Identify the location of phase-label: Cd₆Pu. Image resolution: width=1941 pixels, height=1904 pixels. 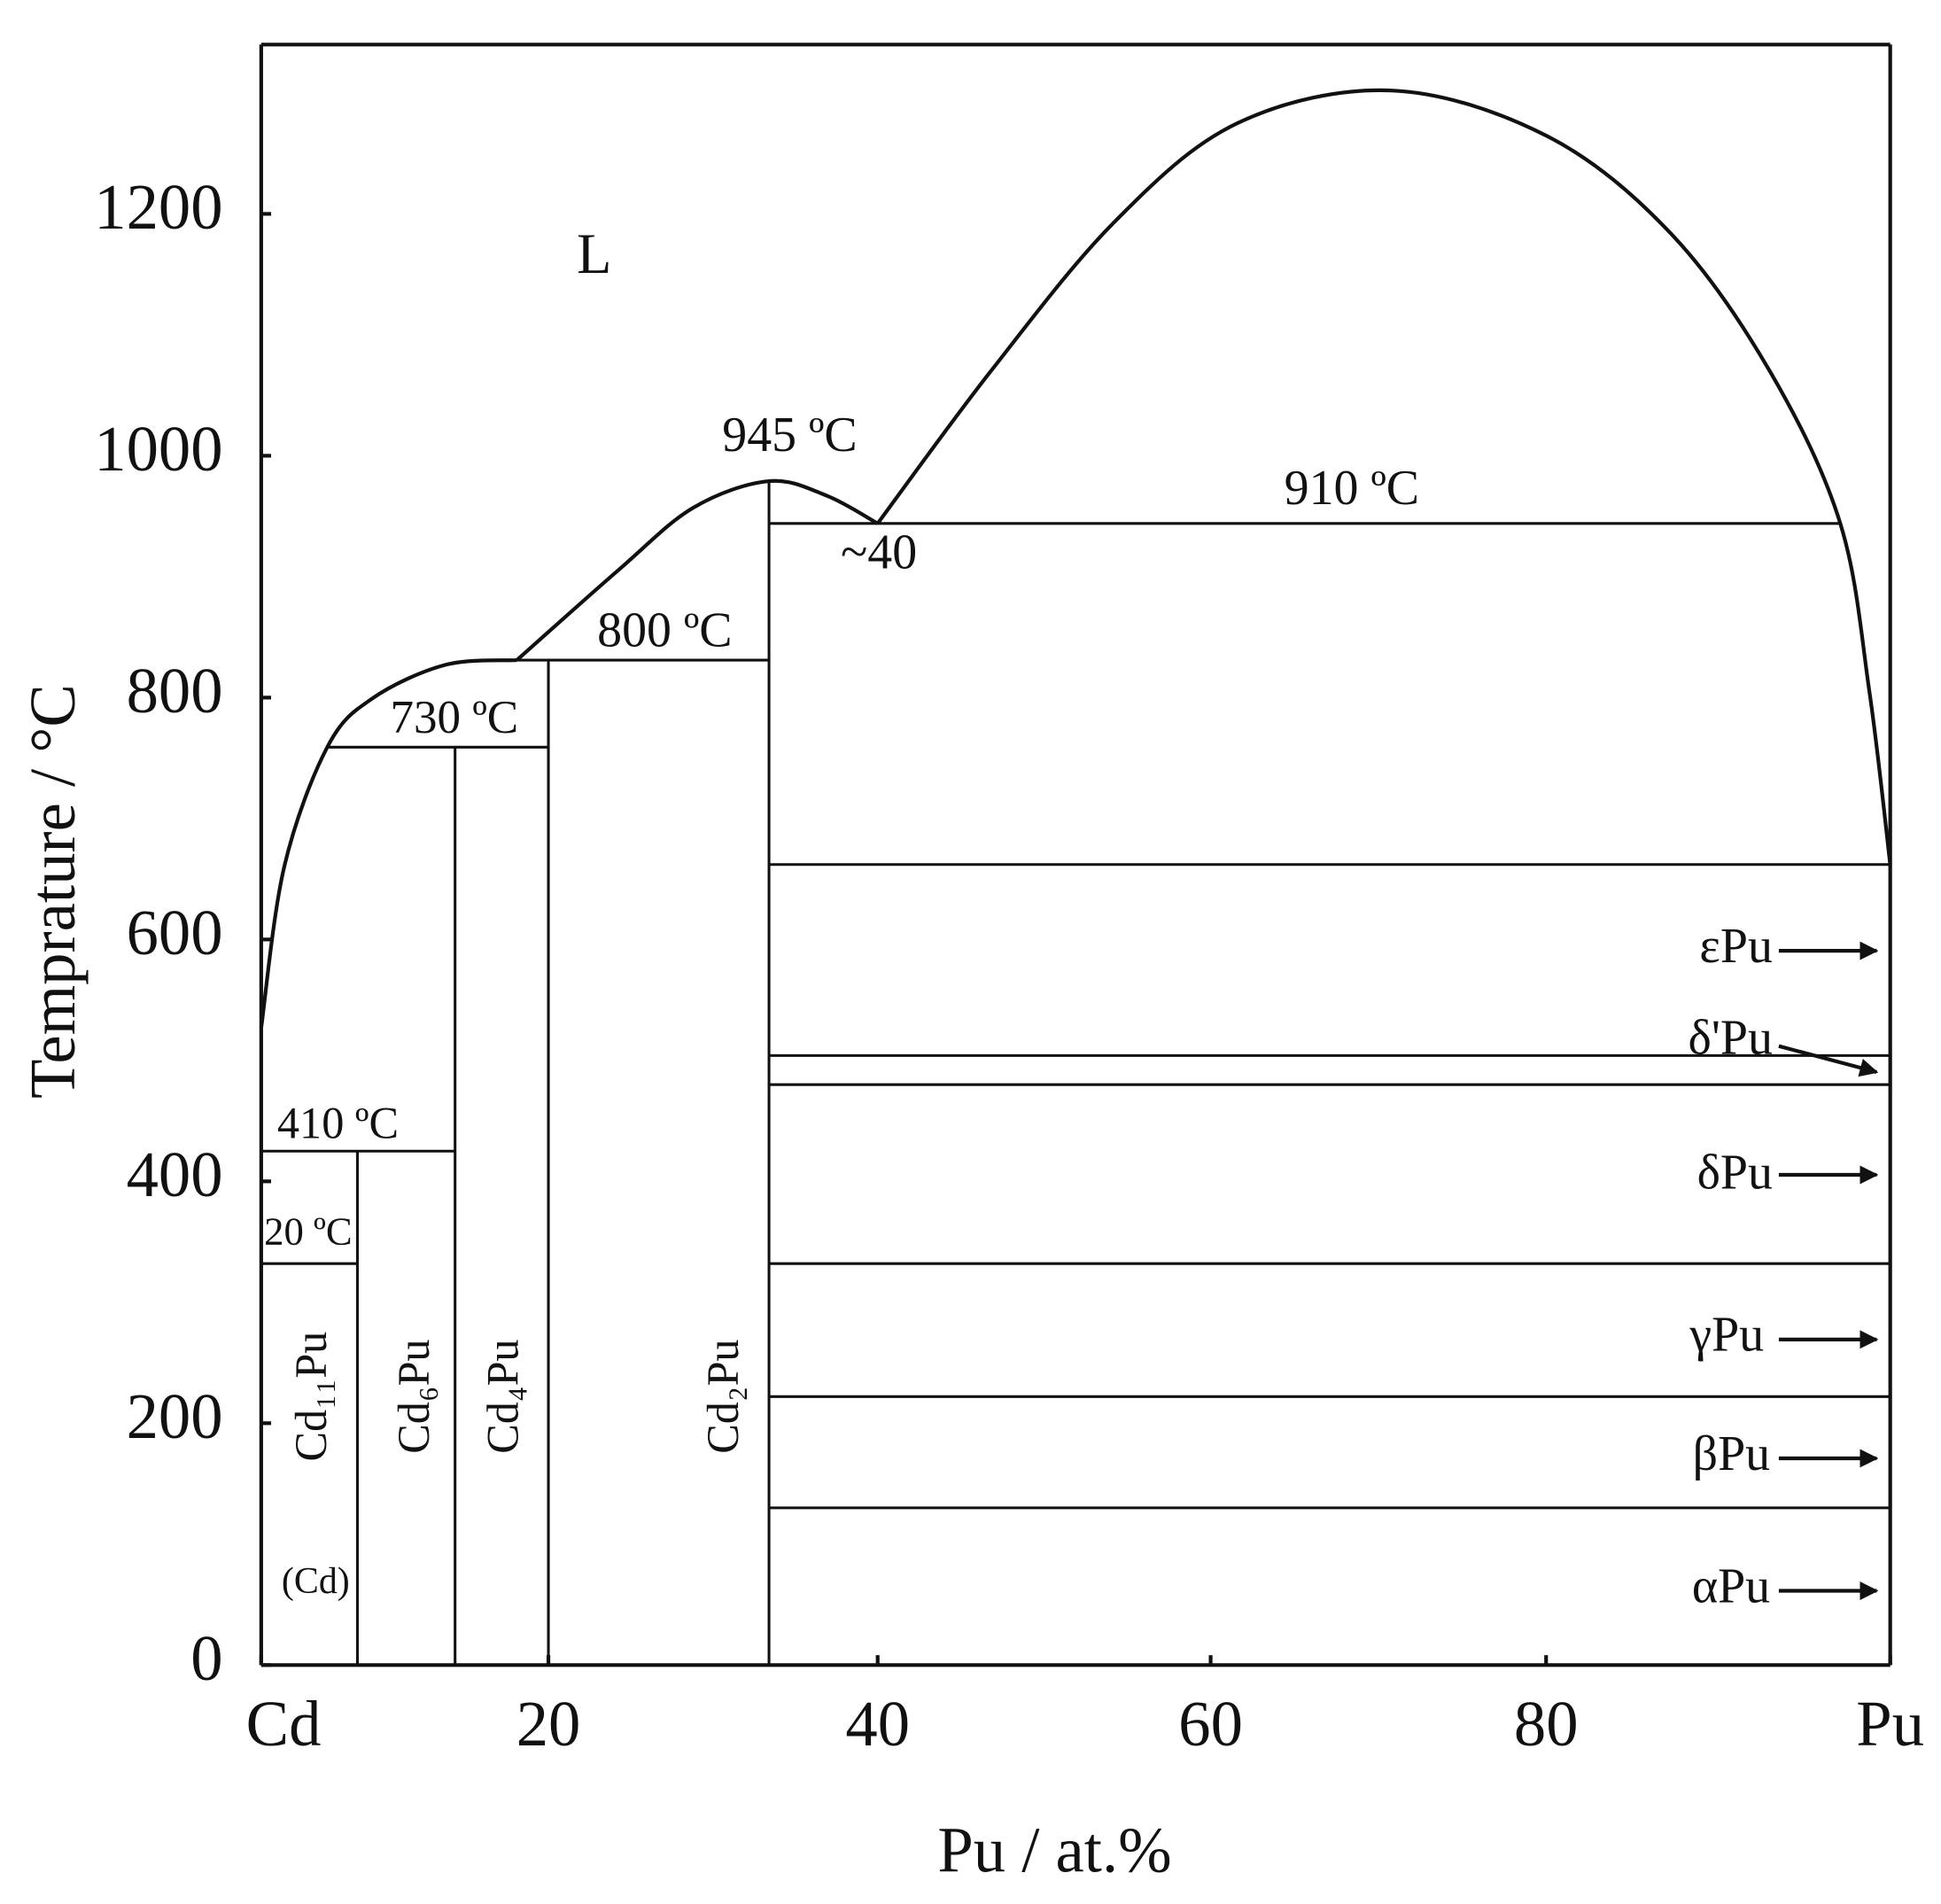
(414, 1396).